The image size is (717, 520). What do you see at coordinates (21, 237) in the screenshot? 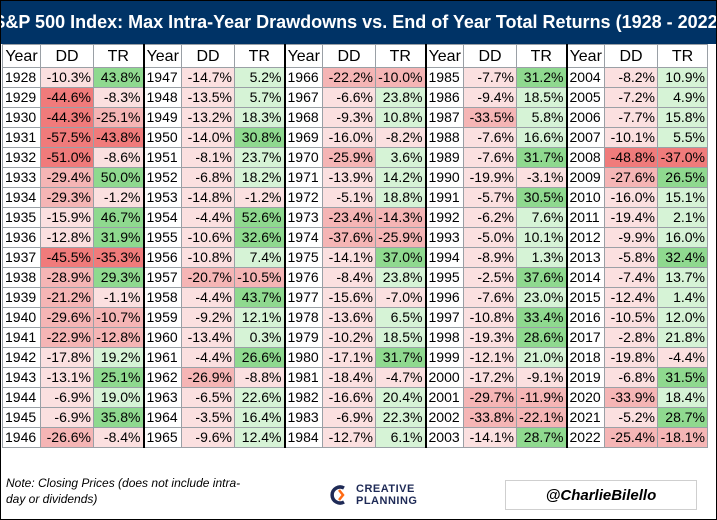
I see `year-cell: 1936` at bounding box center [21, 237].